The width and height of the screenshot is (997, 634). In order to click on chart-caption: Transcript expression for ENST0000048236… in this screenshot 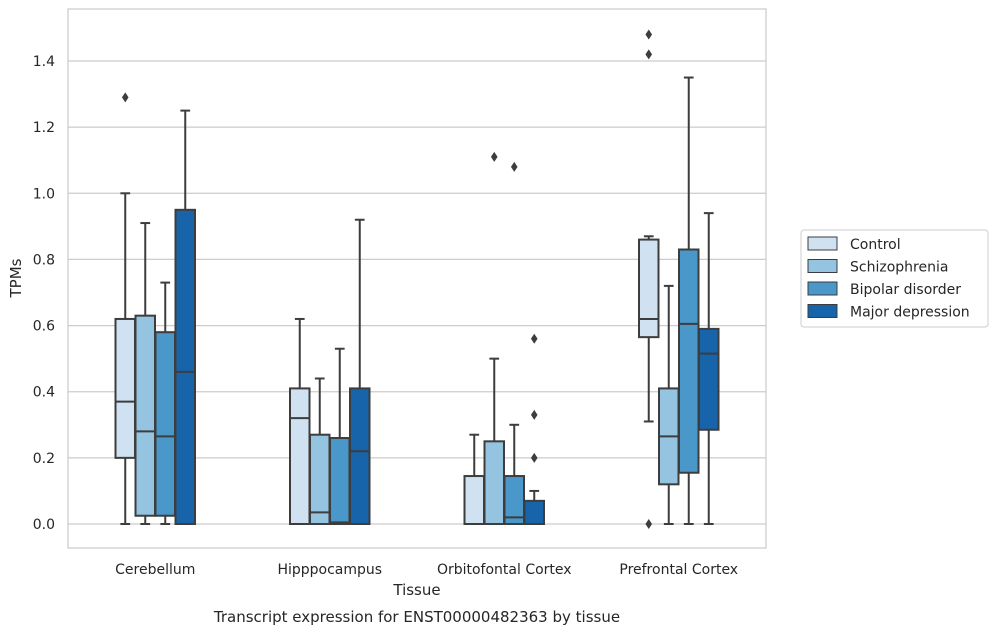, I will do `click(416, 617)`.